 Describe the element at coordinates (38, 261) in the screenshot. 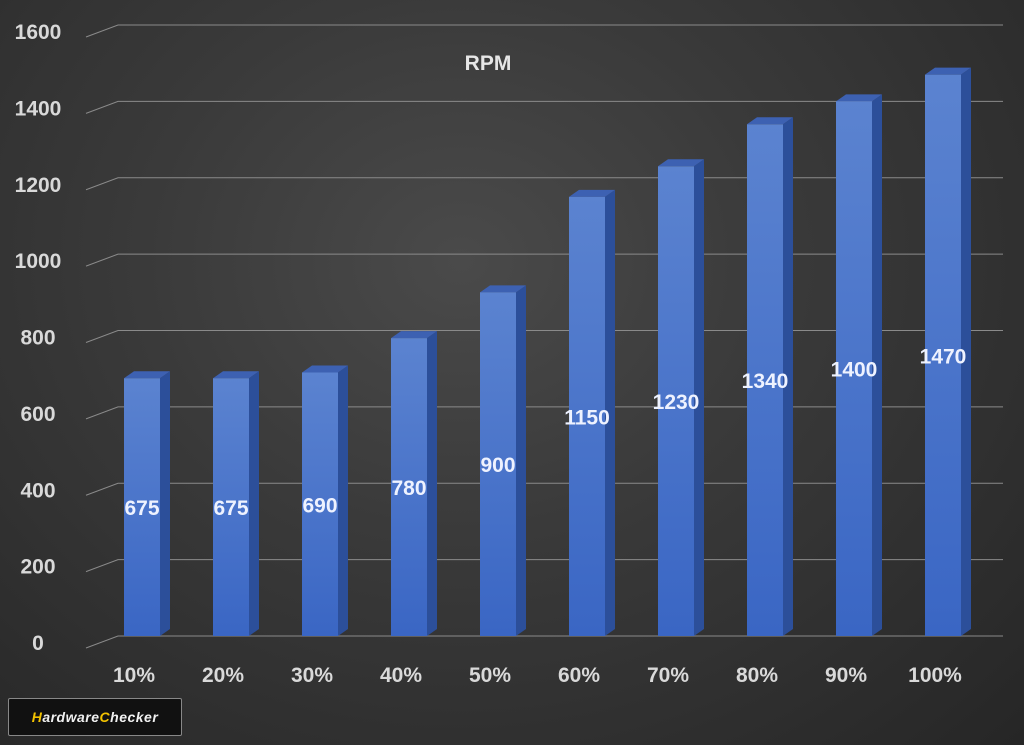

I see `y-tick-label: 1000` at that location.